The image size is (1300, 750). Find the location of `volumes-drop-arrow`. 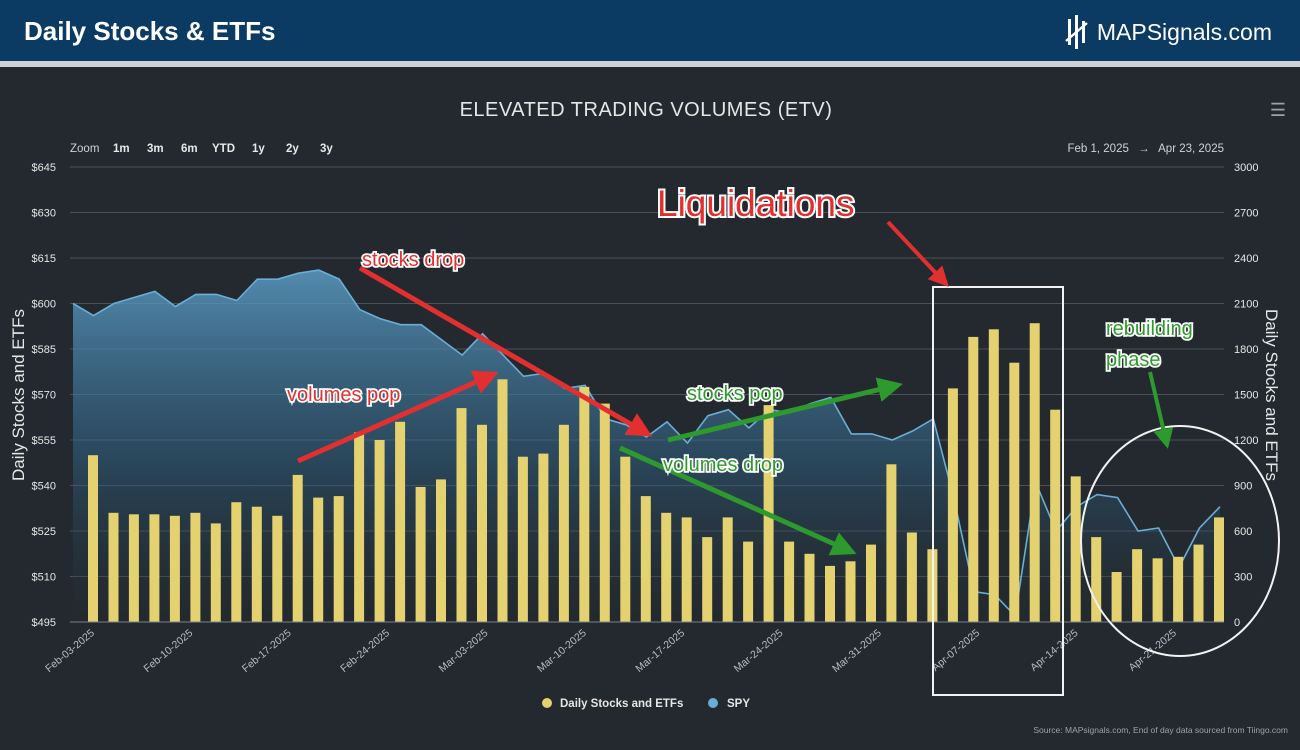

volumes-drop-arrow is located at coordinates (737, 500).